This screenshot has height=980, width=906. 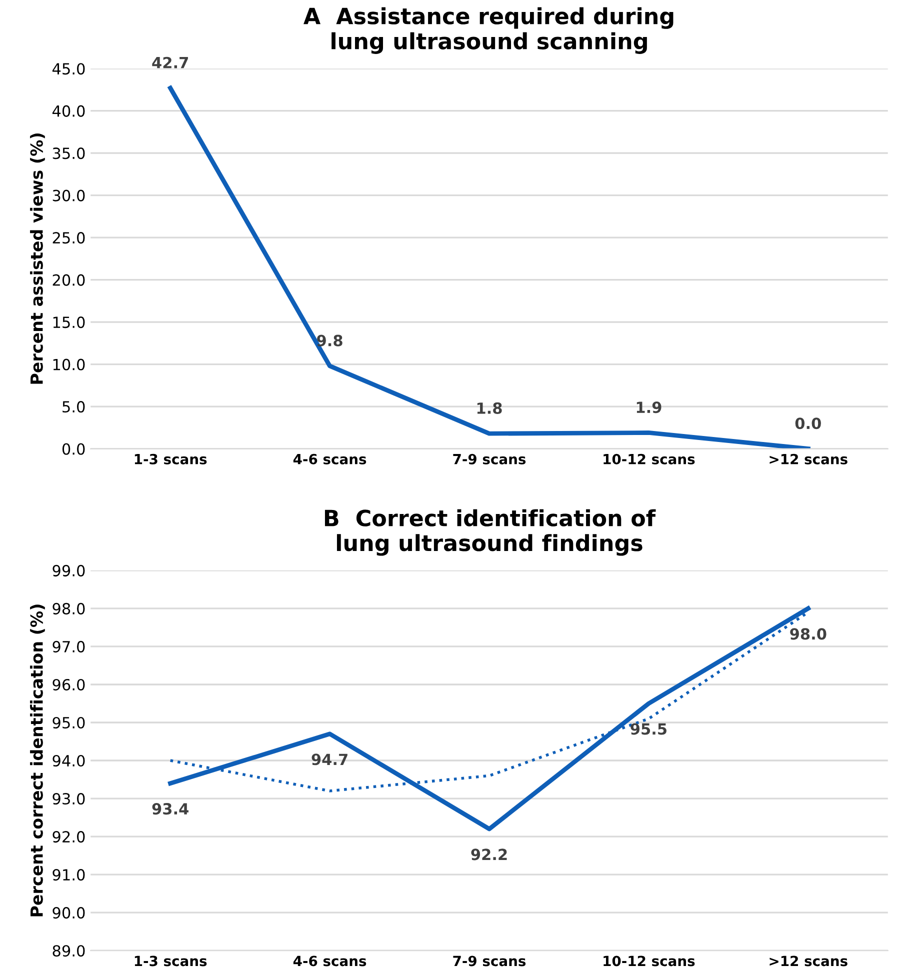 What do you see at coordinates (68, 111) in the screenshot?
I see `y-tick-label: 40.0` at bounding box center [68, 111].